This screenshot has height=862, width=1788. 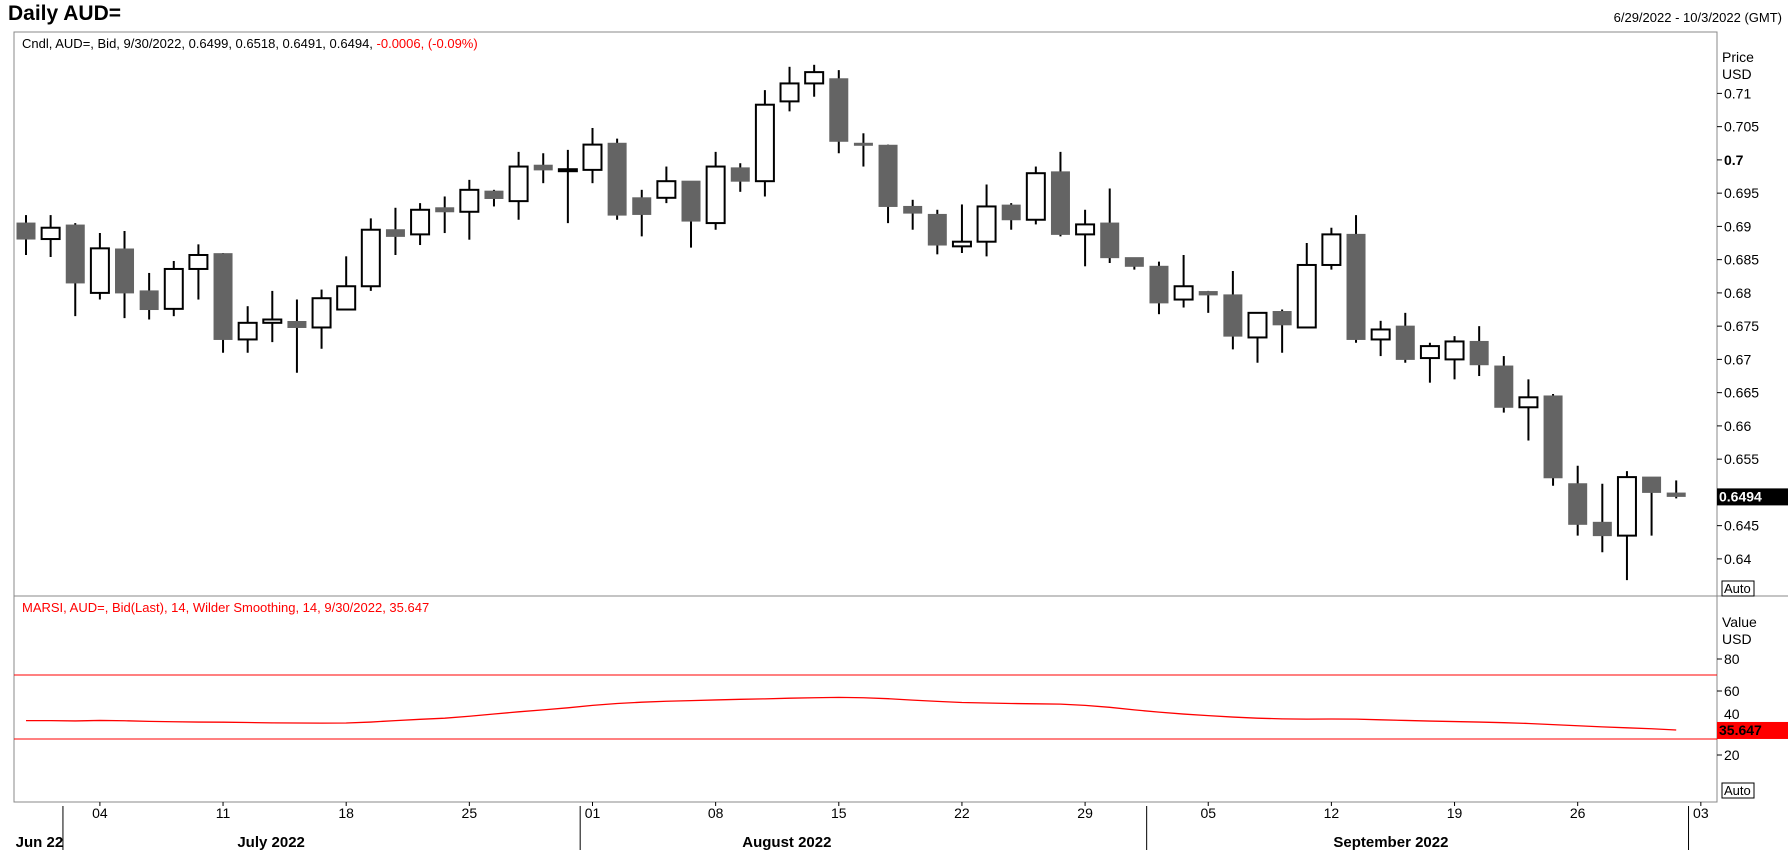 I want to click on price-tick-label: 0.645, so click(x=1741, y=526).